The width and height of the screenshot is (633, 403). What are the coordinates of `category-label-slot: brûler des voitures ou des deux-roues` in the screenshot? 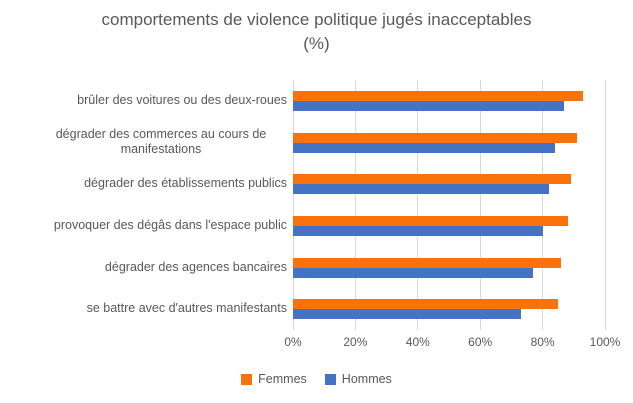 It's located at (143, 101).